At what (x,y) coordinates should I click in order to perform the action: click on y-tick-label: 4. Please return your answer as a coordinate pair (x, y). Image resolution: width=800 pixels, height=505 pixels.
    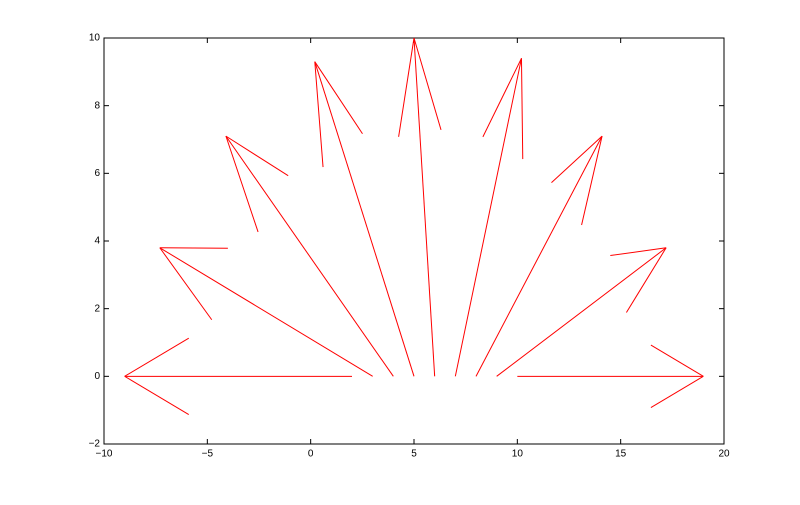
    Looking at the image, I should click on (97, 241).